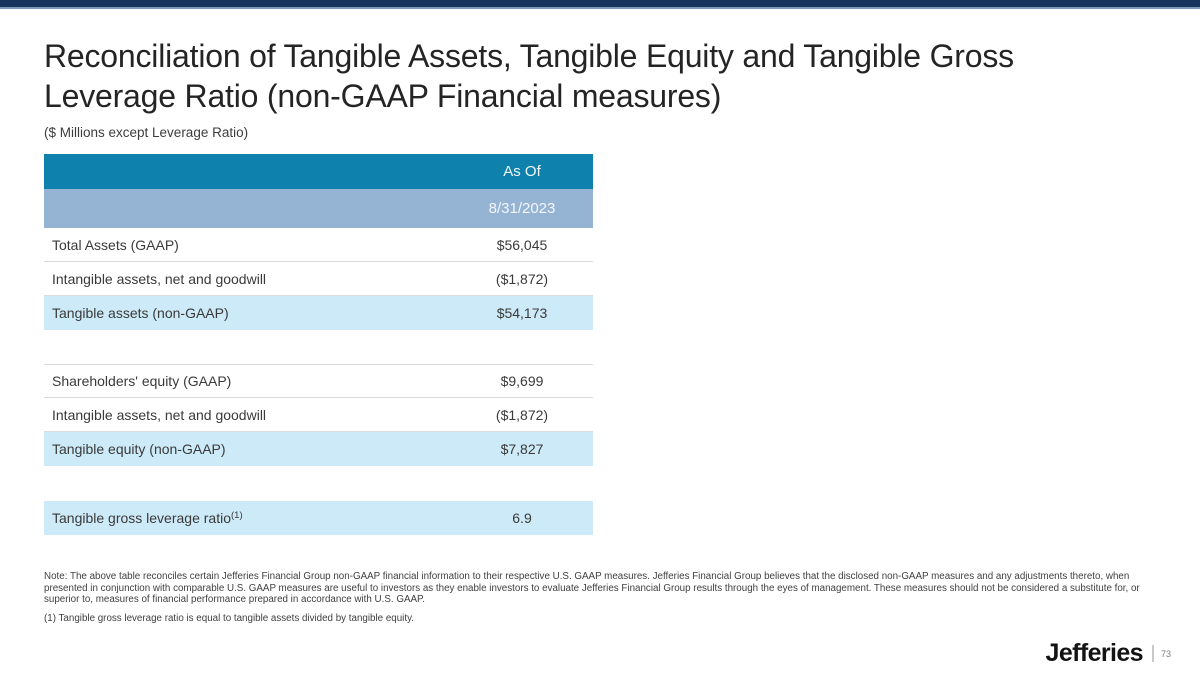 Image resolution: width=1200 pixels, height=675 pixels. Describe the element at coordinates (522, 313) in the screenshot. I see `row-value: $54,173` at that location.